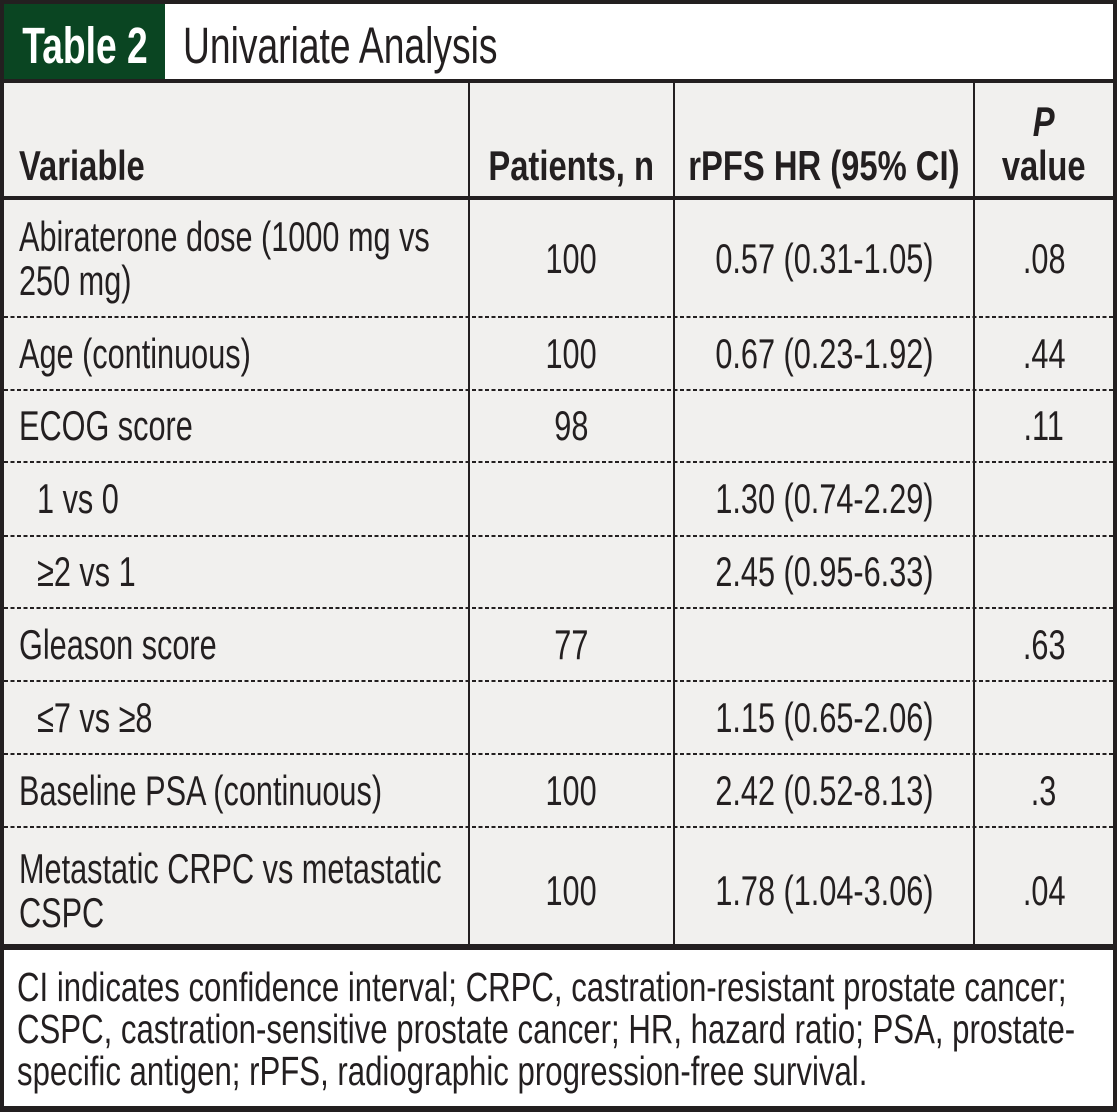 This screenshot has height=1112, width=1117. I want to click on row2-variable: Age (continuous), so click(236, 353).